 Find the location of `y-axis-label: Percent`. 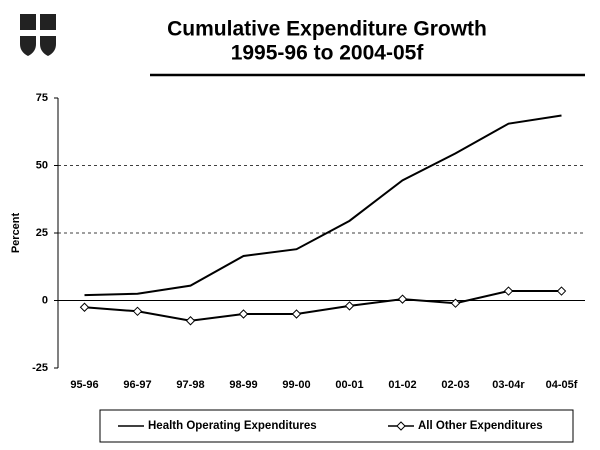

y-axis-label: Percent is located at coordinates (16, 232).